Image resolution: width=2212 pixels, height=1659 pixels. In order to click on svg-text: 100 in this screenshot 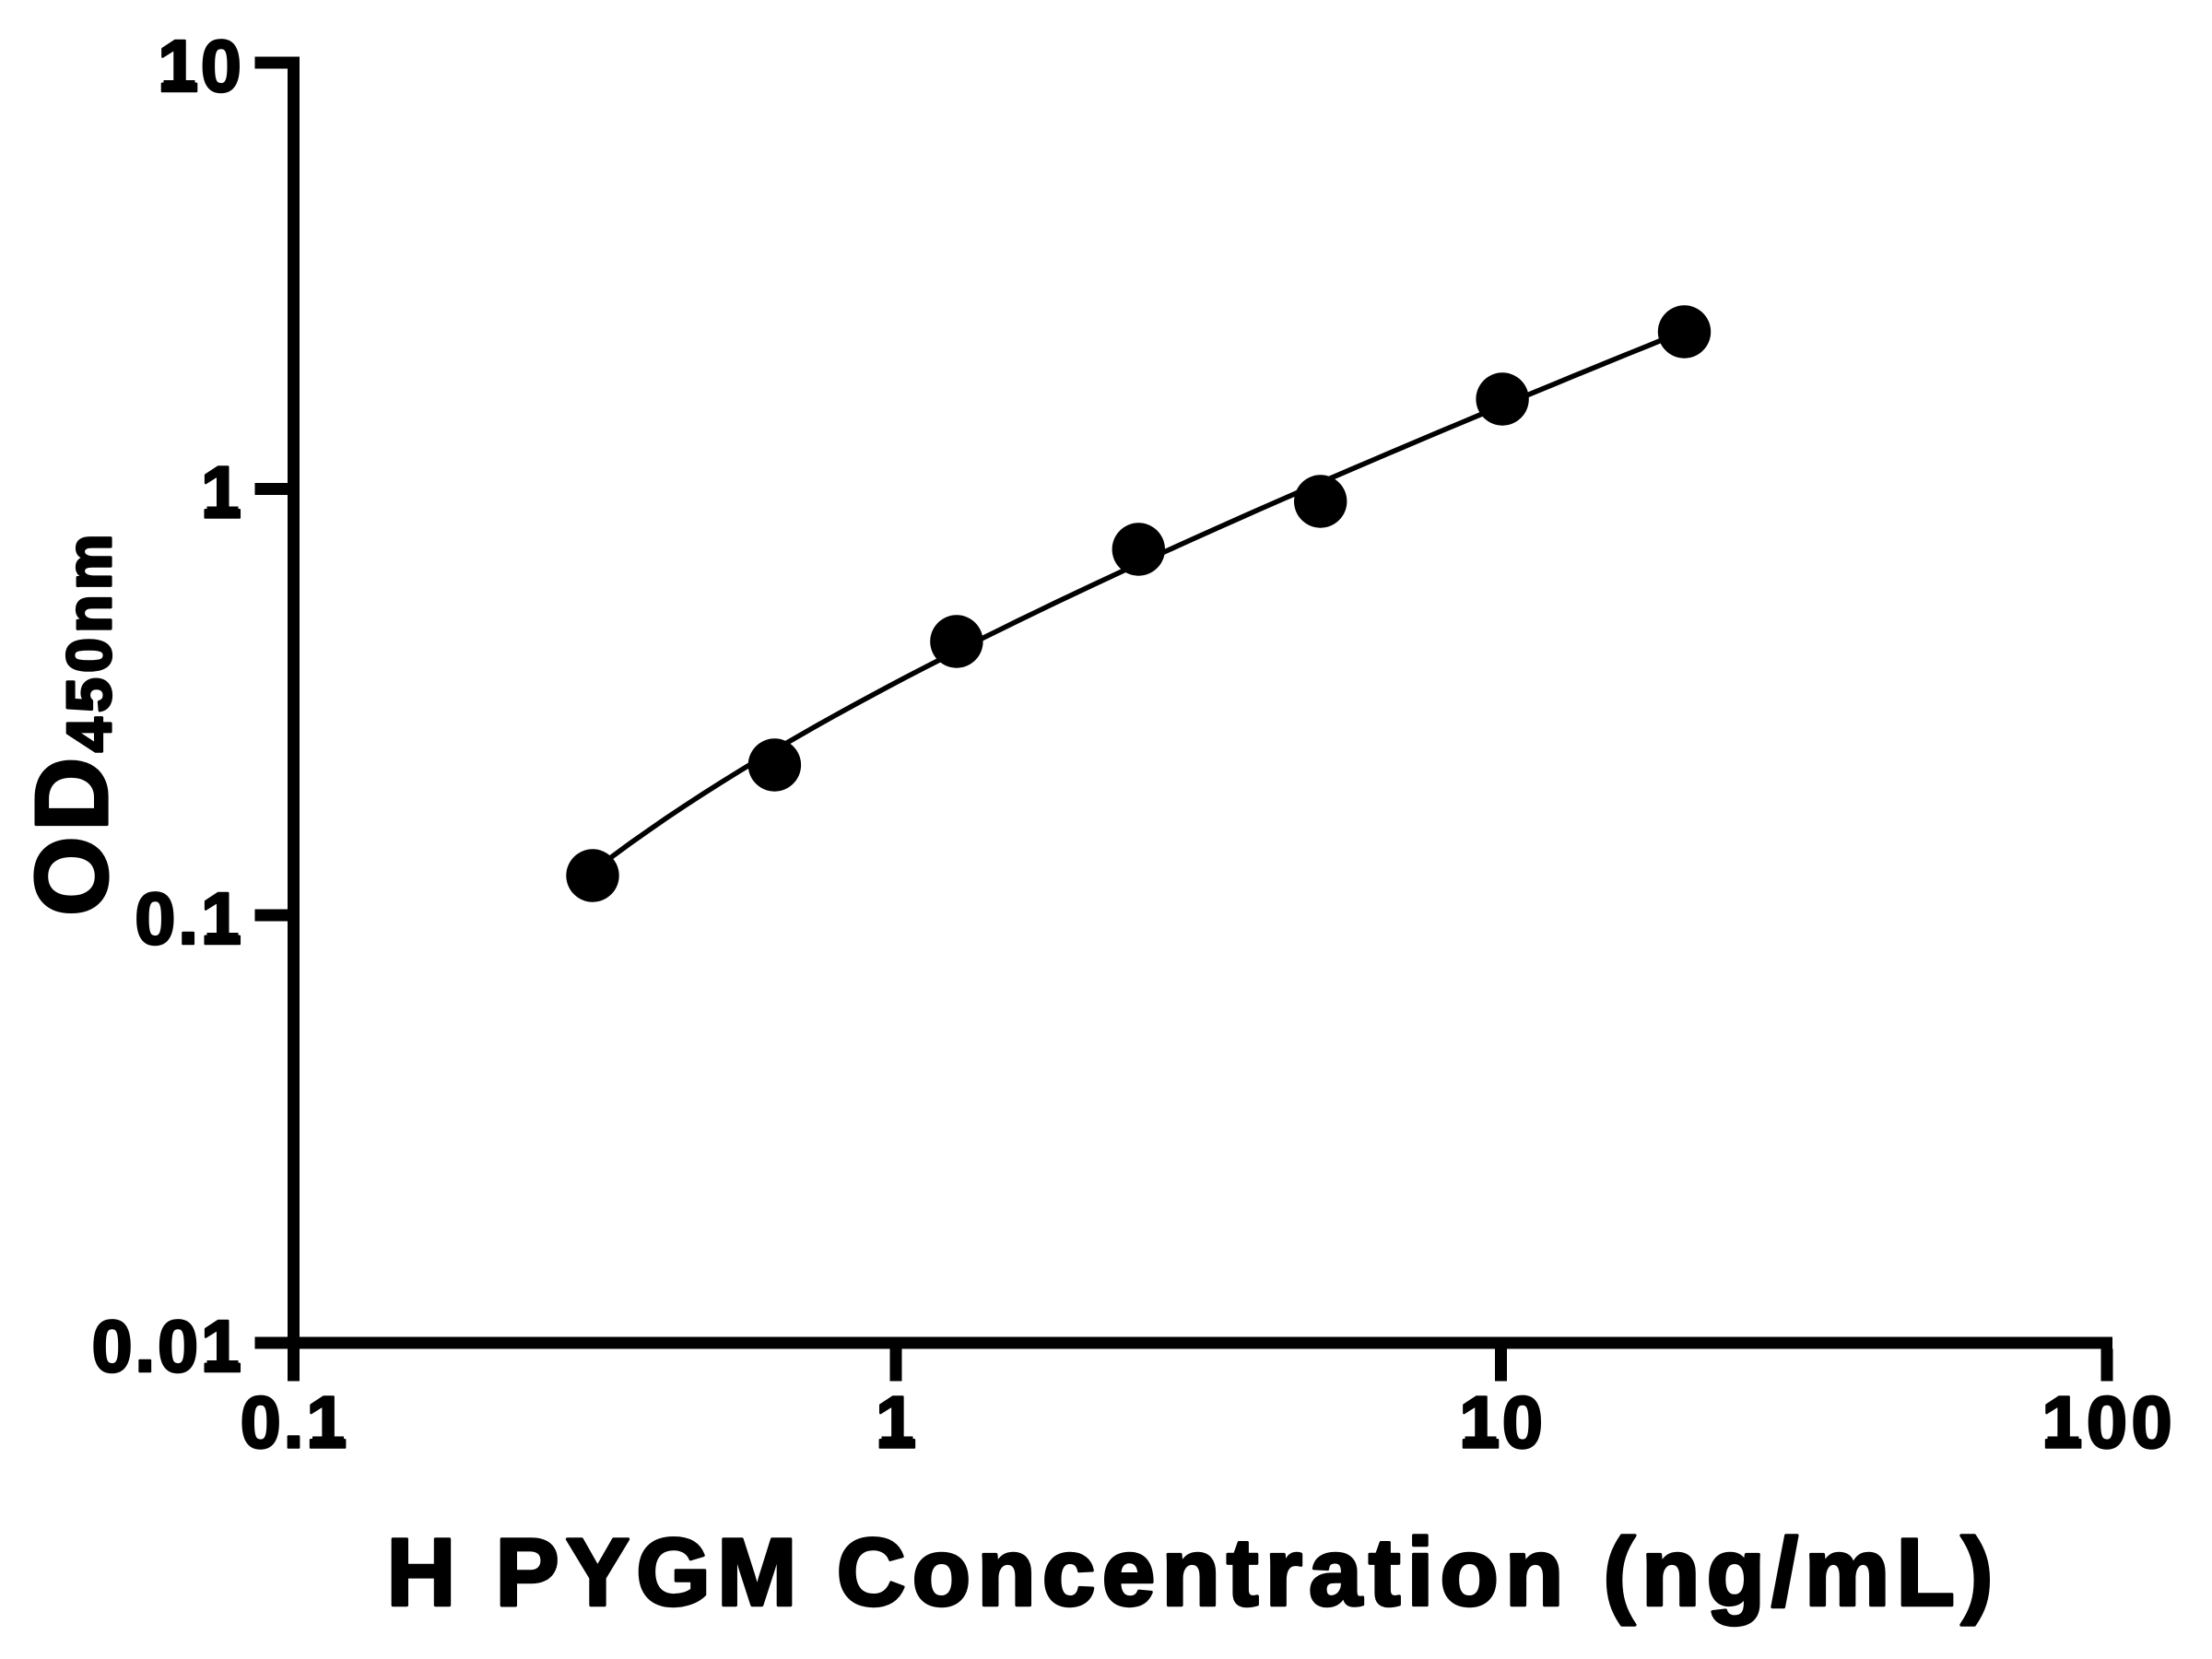, I will do `click(2108, 1423)`.